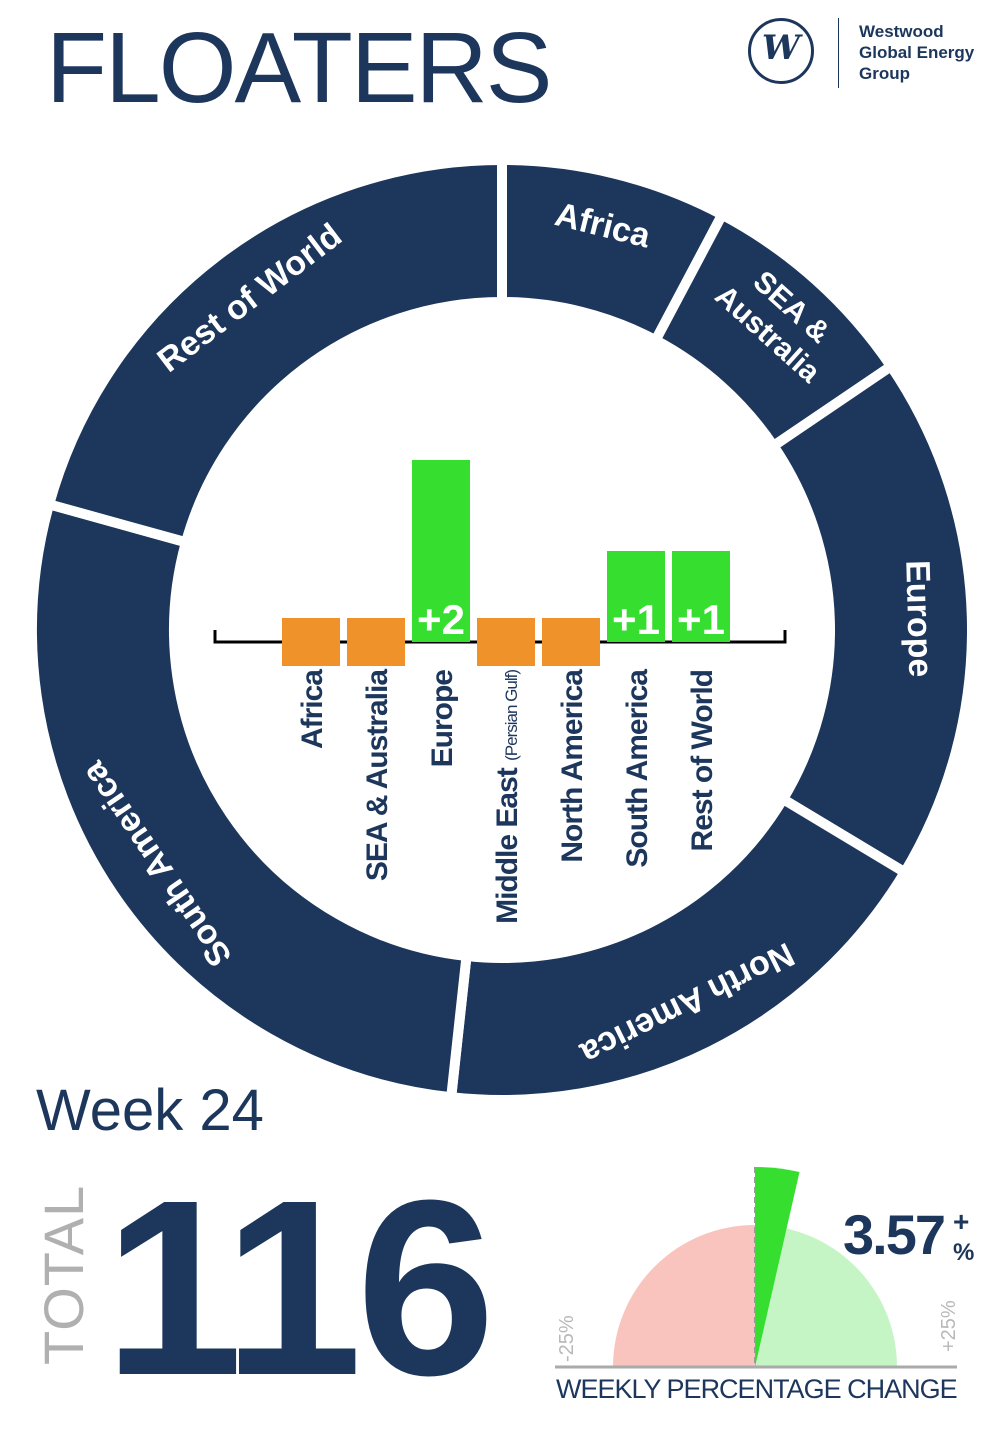 This screenshot has width=1000, height=1430. Describe the element at coordinates (684, 1296) in the screenshot. I see `gauge-negative-half` at that location.